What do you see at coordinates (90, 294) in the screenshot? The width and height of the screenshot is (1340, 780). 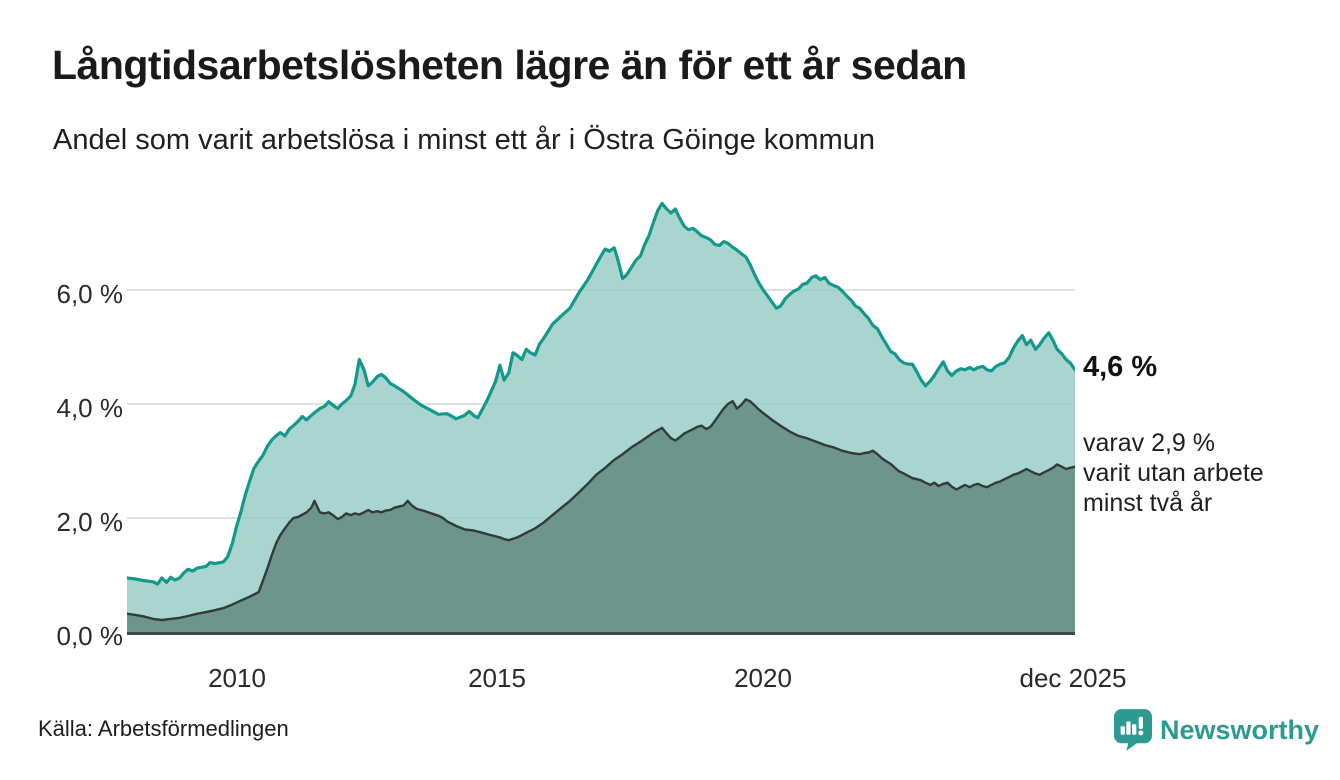 I see `y-tick-6: 6,0 %` at bounding box center [90, 294].